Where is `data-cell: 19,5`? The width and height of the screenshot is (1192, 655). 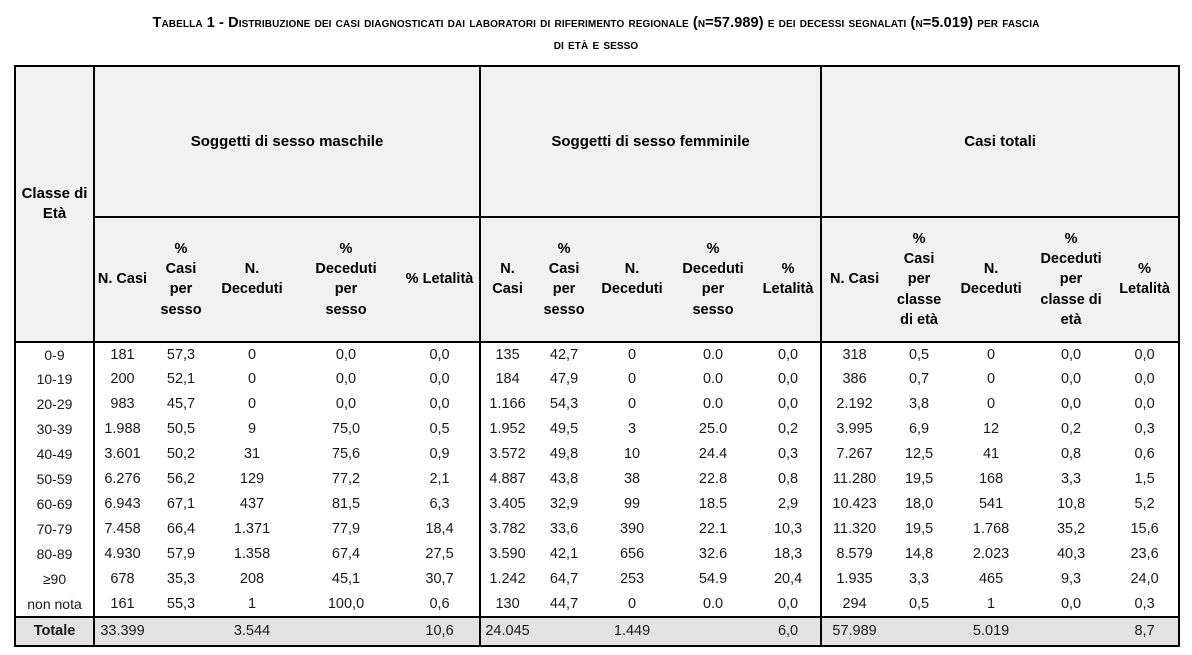
data-cell: 19,5 is located at coordinates (919, 529).